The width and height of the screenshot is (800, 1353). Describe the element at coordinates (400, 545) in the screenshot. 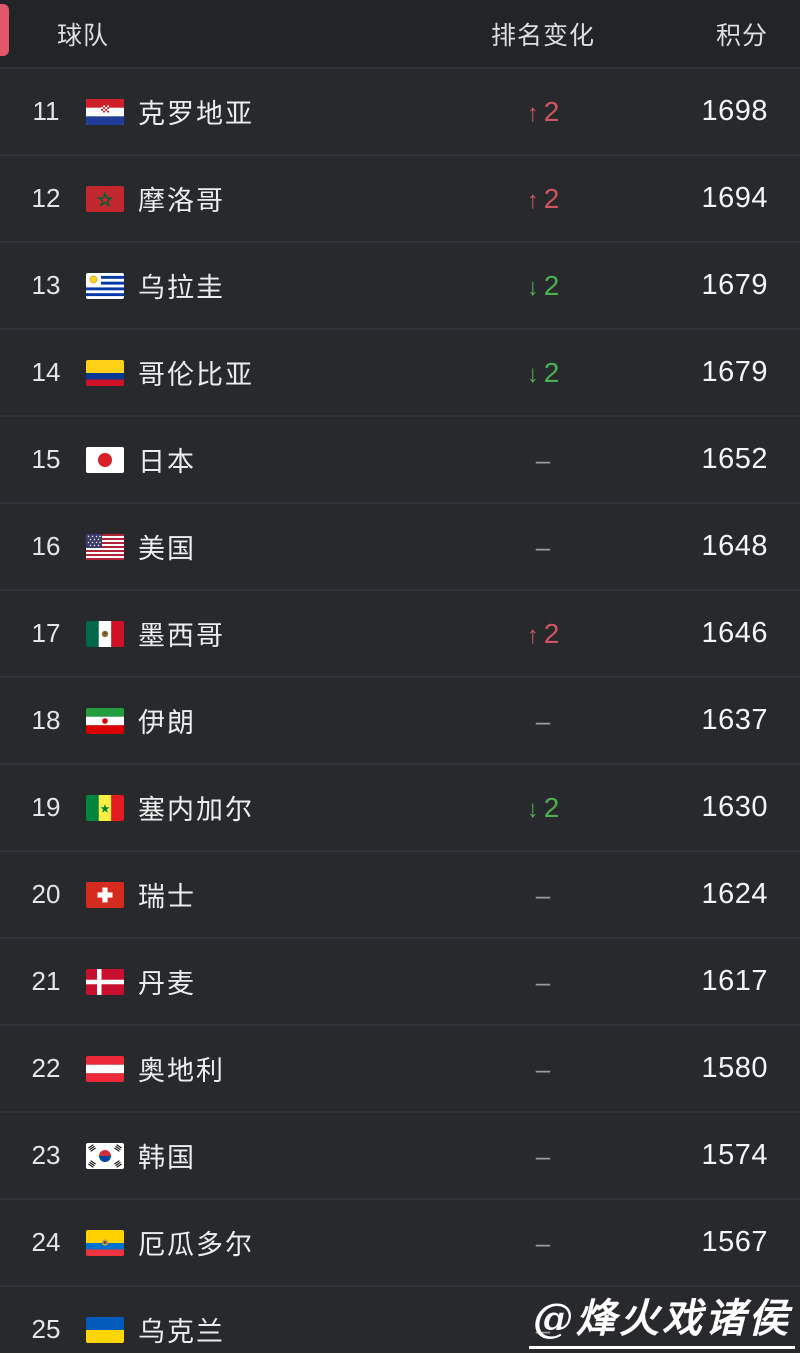

I see `table-row: 16 美国 – 1648` at that location.